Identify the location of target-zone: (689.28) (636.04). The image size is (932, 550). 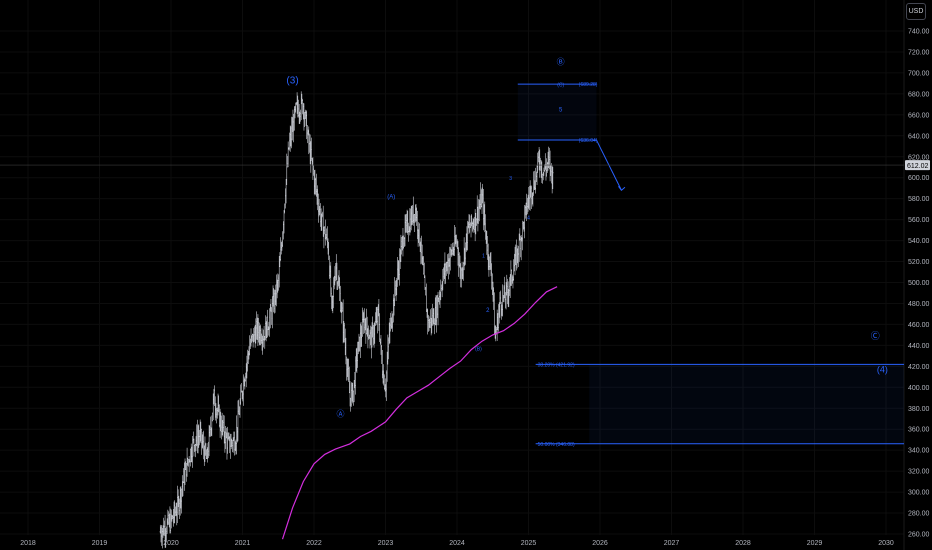
(571, 137).